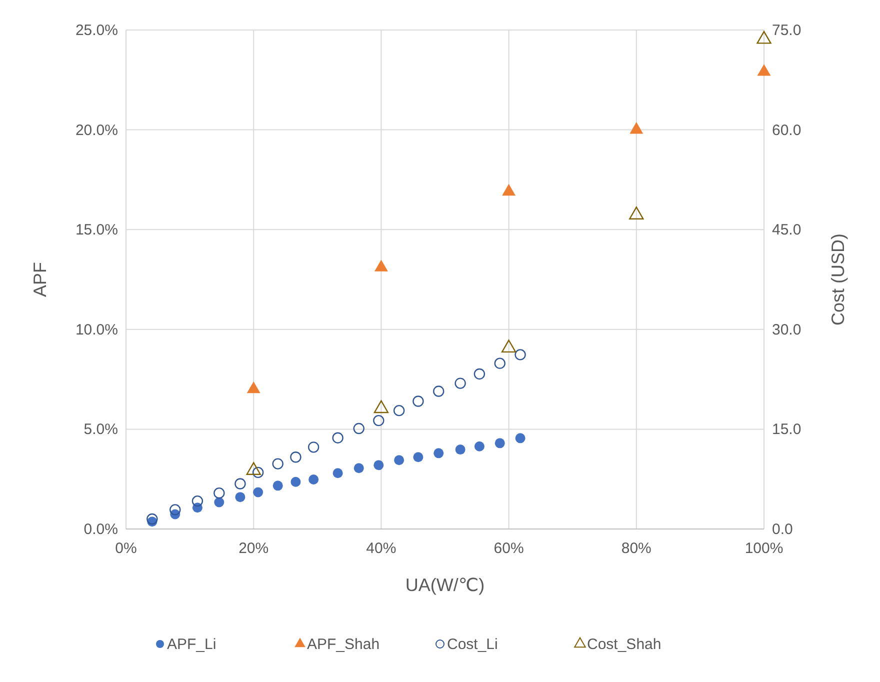 Image resolution: width=880 pixels, height=682 pixels. Describe the element at coordinates (343, 644) in the screenshot. I see `legend-label: APF_Shah` at that location.